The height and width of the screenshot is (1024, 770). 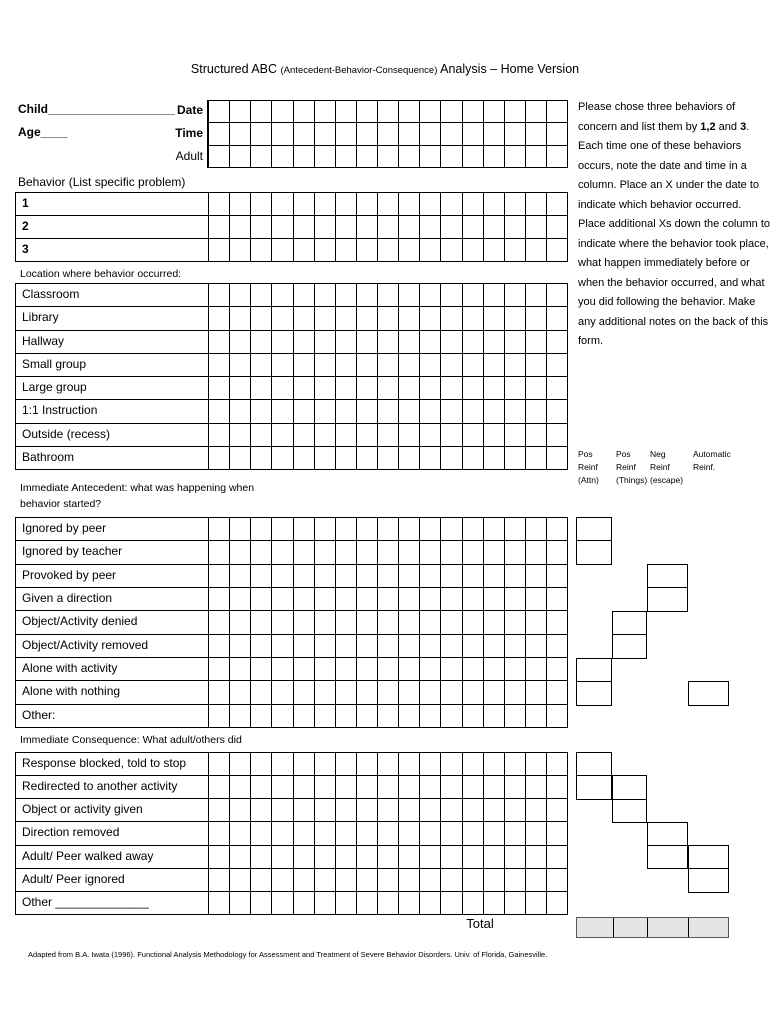 What do you see at coordinates (629, 787) in the screenshot?
I see `side-box-cell` at bounding box center [629, 787].